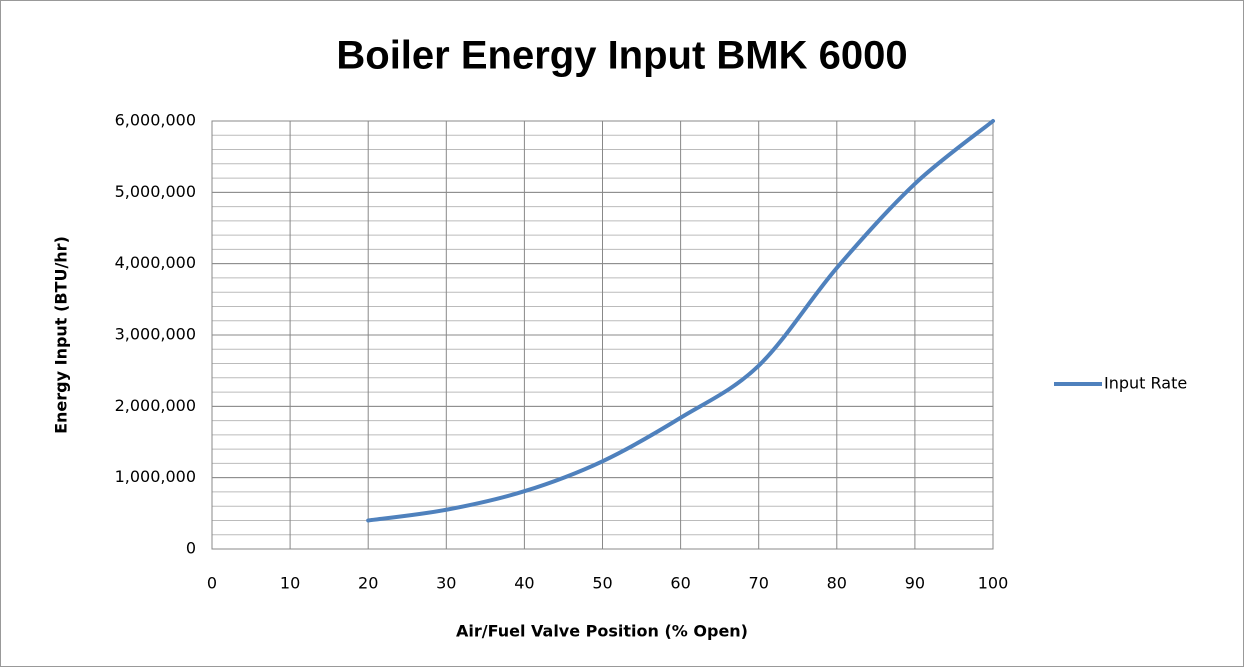 The width and height of the screenshot is (1245, 668). I want to click on x-tick-label: 40, so click(524, 583).